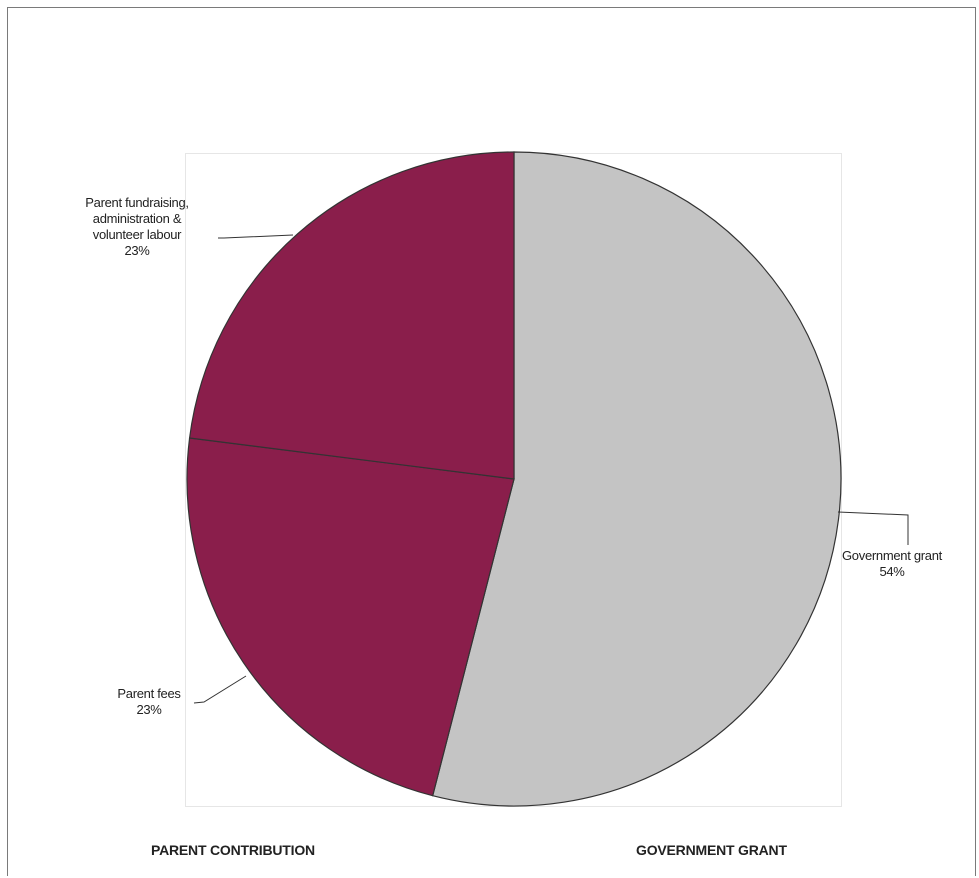 The image size is (979, 878). Describe the element at coordinates (350, 617) in the screenshot. I see `pie-slice-parent-fees` at that location.